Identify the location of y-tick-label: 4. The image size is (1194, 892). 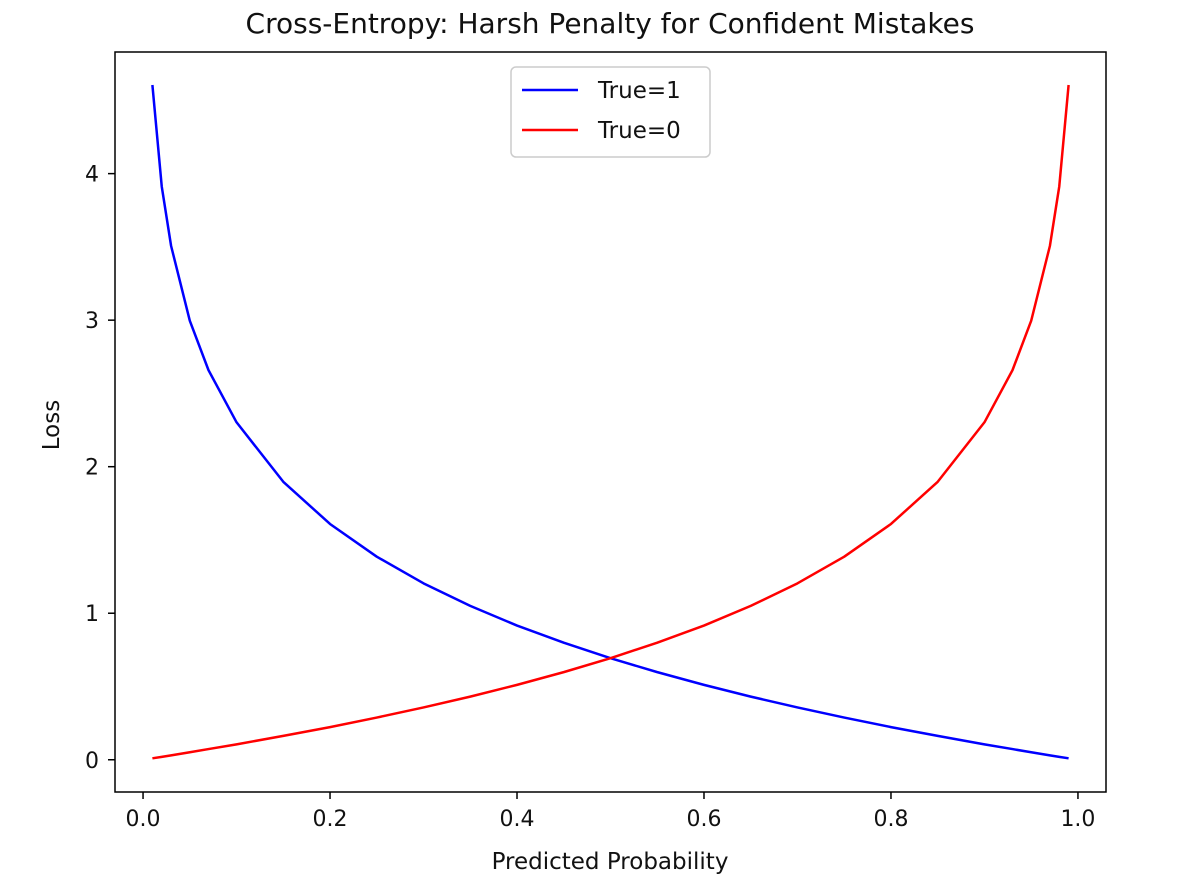
(92, 175).